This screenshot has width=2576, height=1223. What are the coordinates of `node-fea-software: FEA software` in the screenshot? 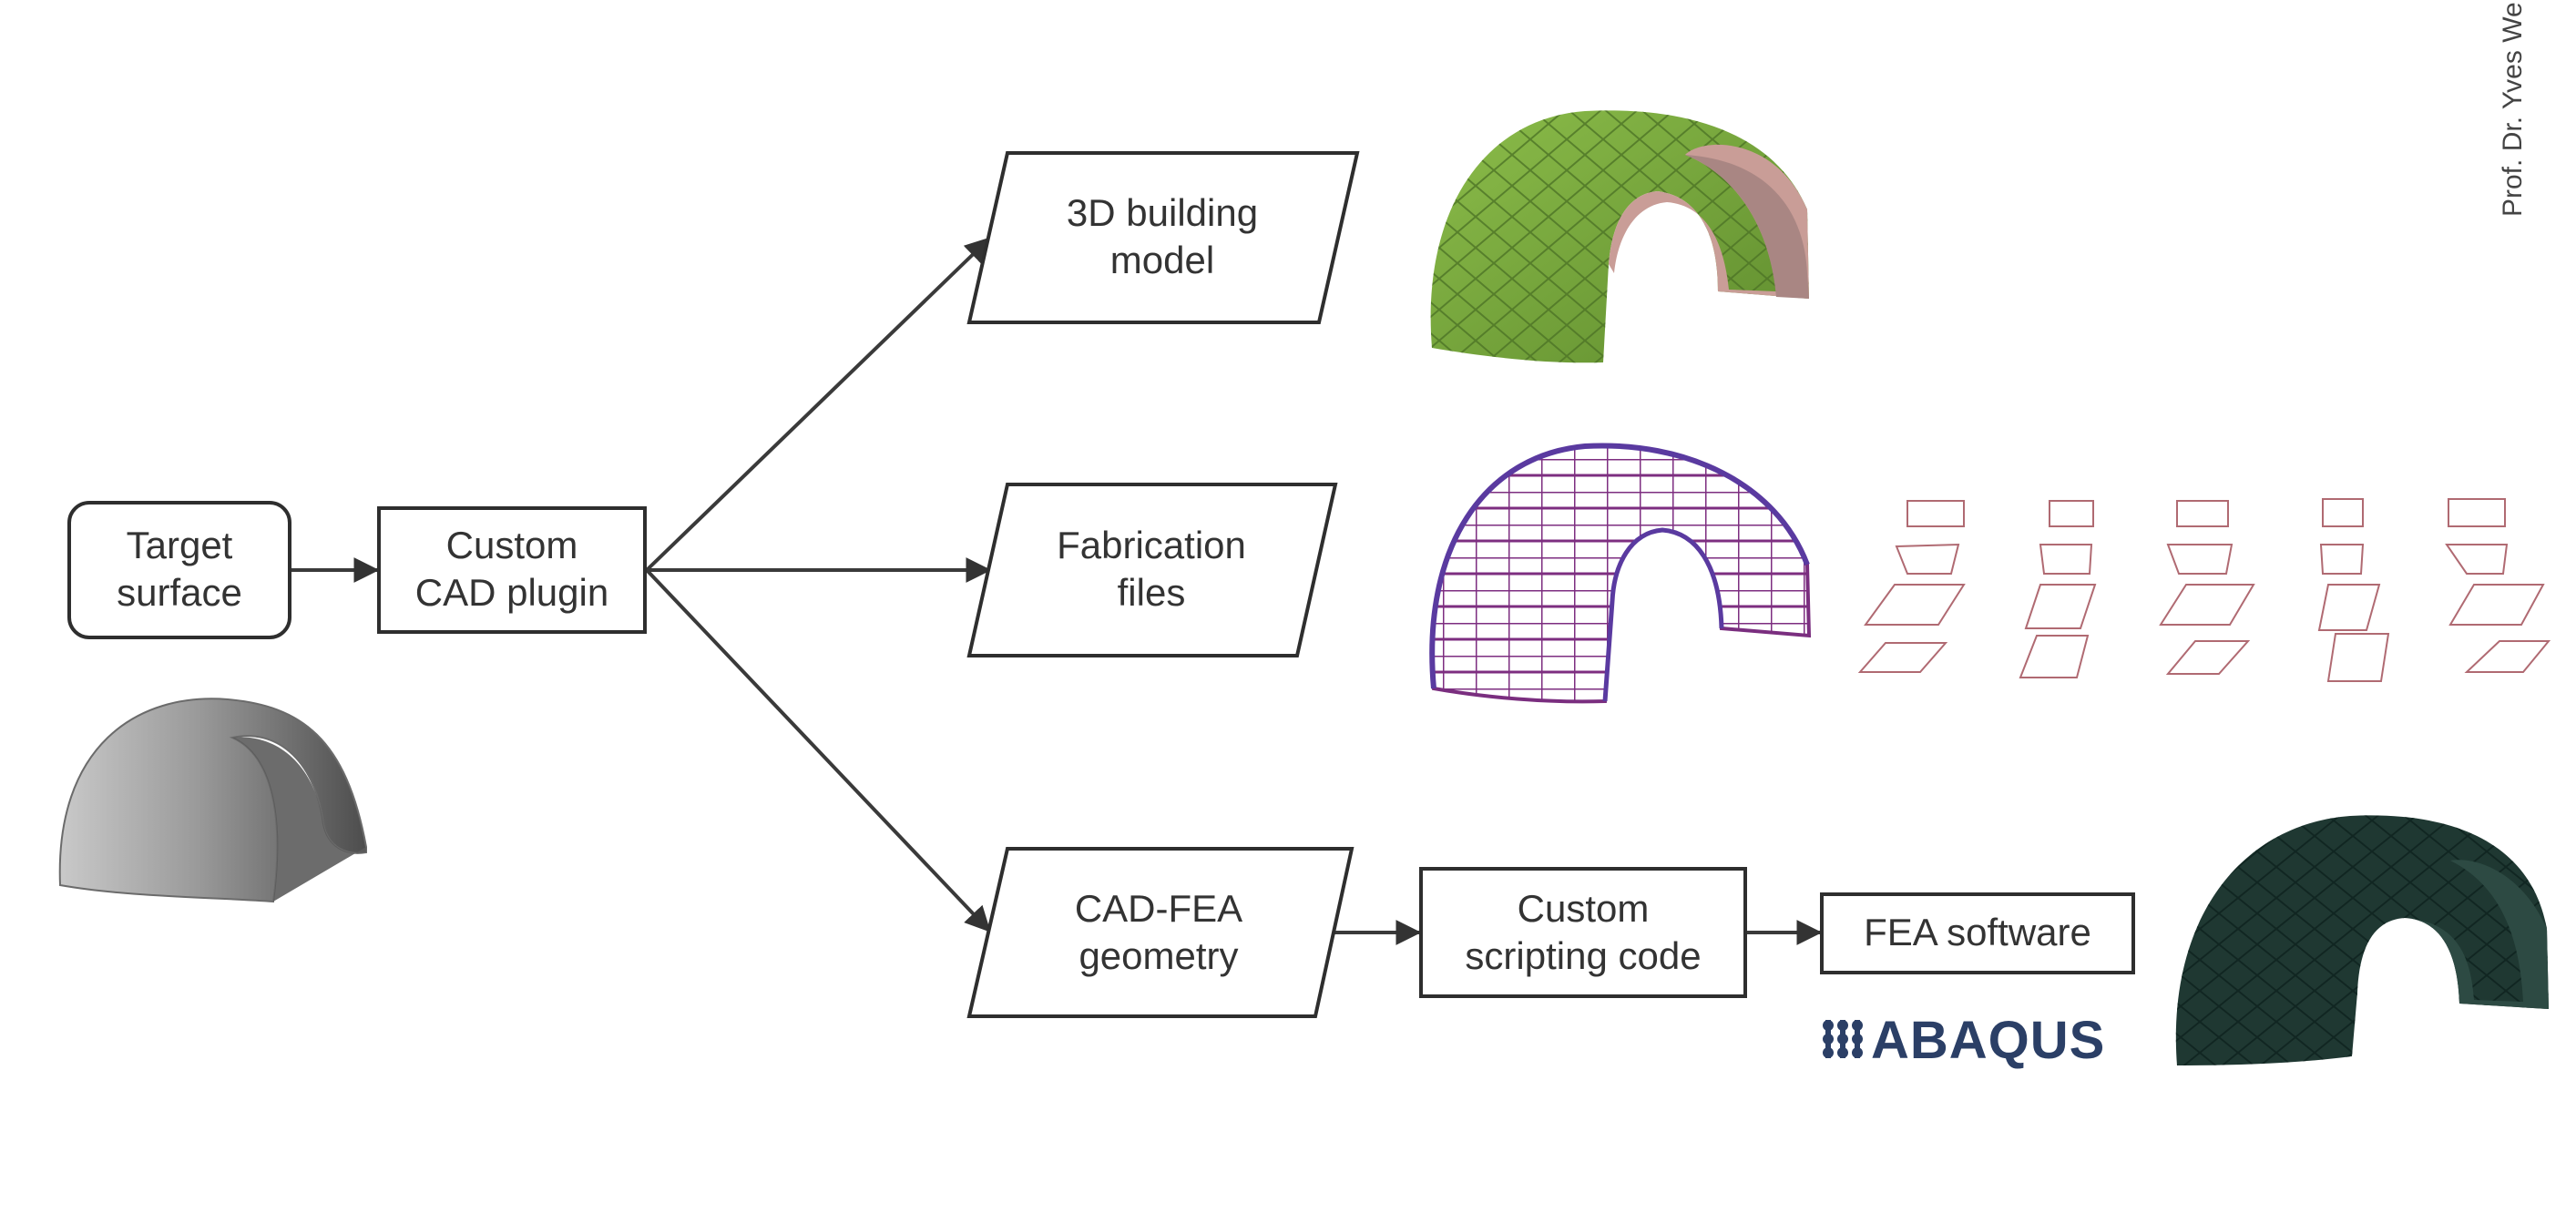 It's located at (1977, 933).